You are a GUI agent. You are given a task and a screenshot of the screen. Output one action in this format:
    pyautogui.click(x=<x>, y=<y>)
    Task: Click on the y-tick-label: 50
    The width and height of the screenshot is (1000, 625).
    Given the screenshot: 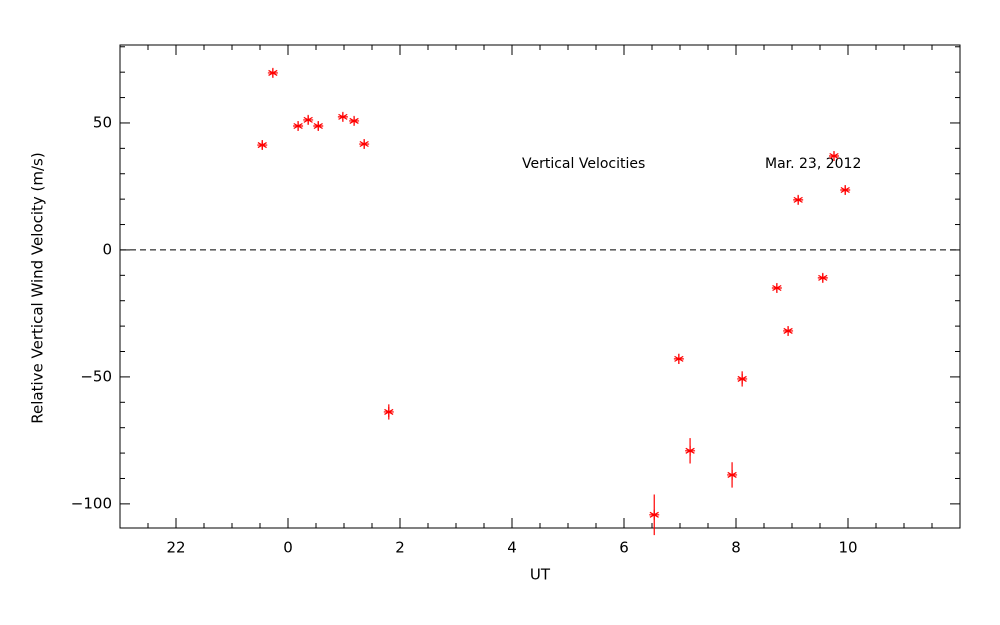 What is the action you would take?
    pyautogui.click(x=102, y=122)
    